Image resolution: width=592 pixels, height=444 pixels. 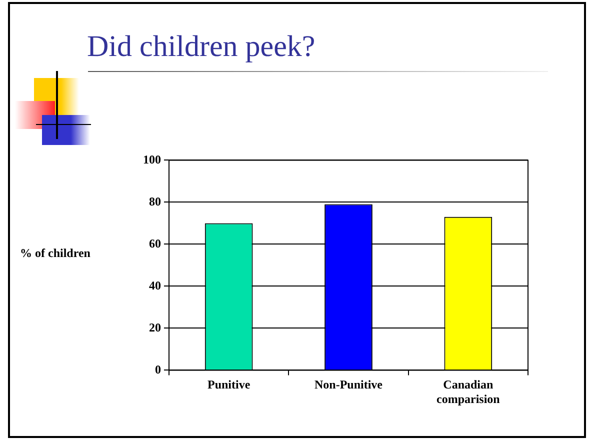 I want to click on y-tick-label: 20, so click(x=155, y=327).